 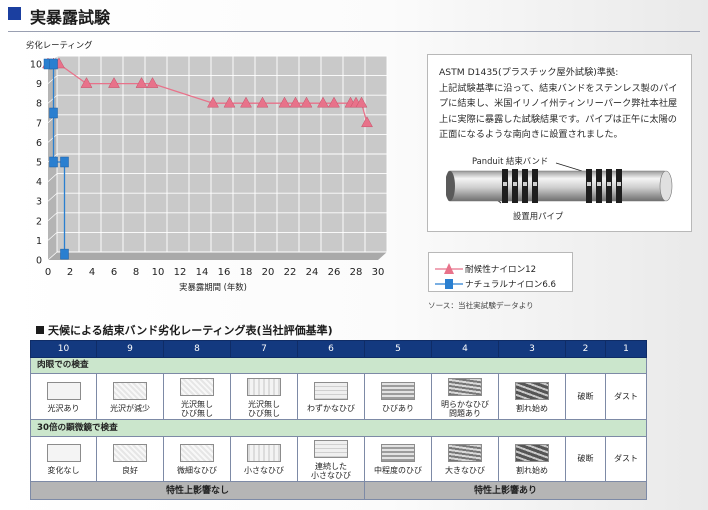 What do you see at coordinates (626, 349) in the screenshot?
I see `rating-header-cell: 1` at bounding box center [626, 349].